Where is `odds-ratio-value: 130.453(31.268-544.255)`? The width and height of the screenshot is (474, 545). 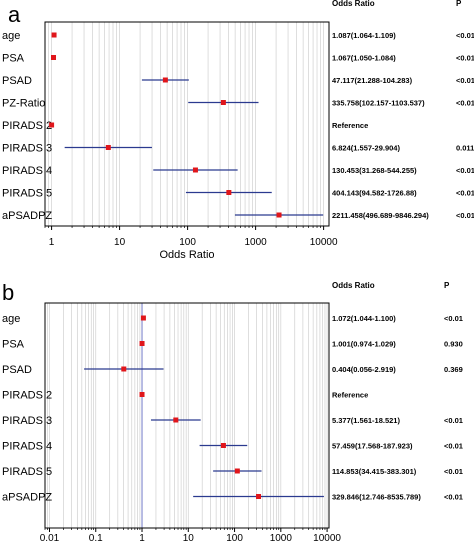
odds-ratio-value: 130.453(31.268-544.255) is located at coordinates (374, 170).